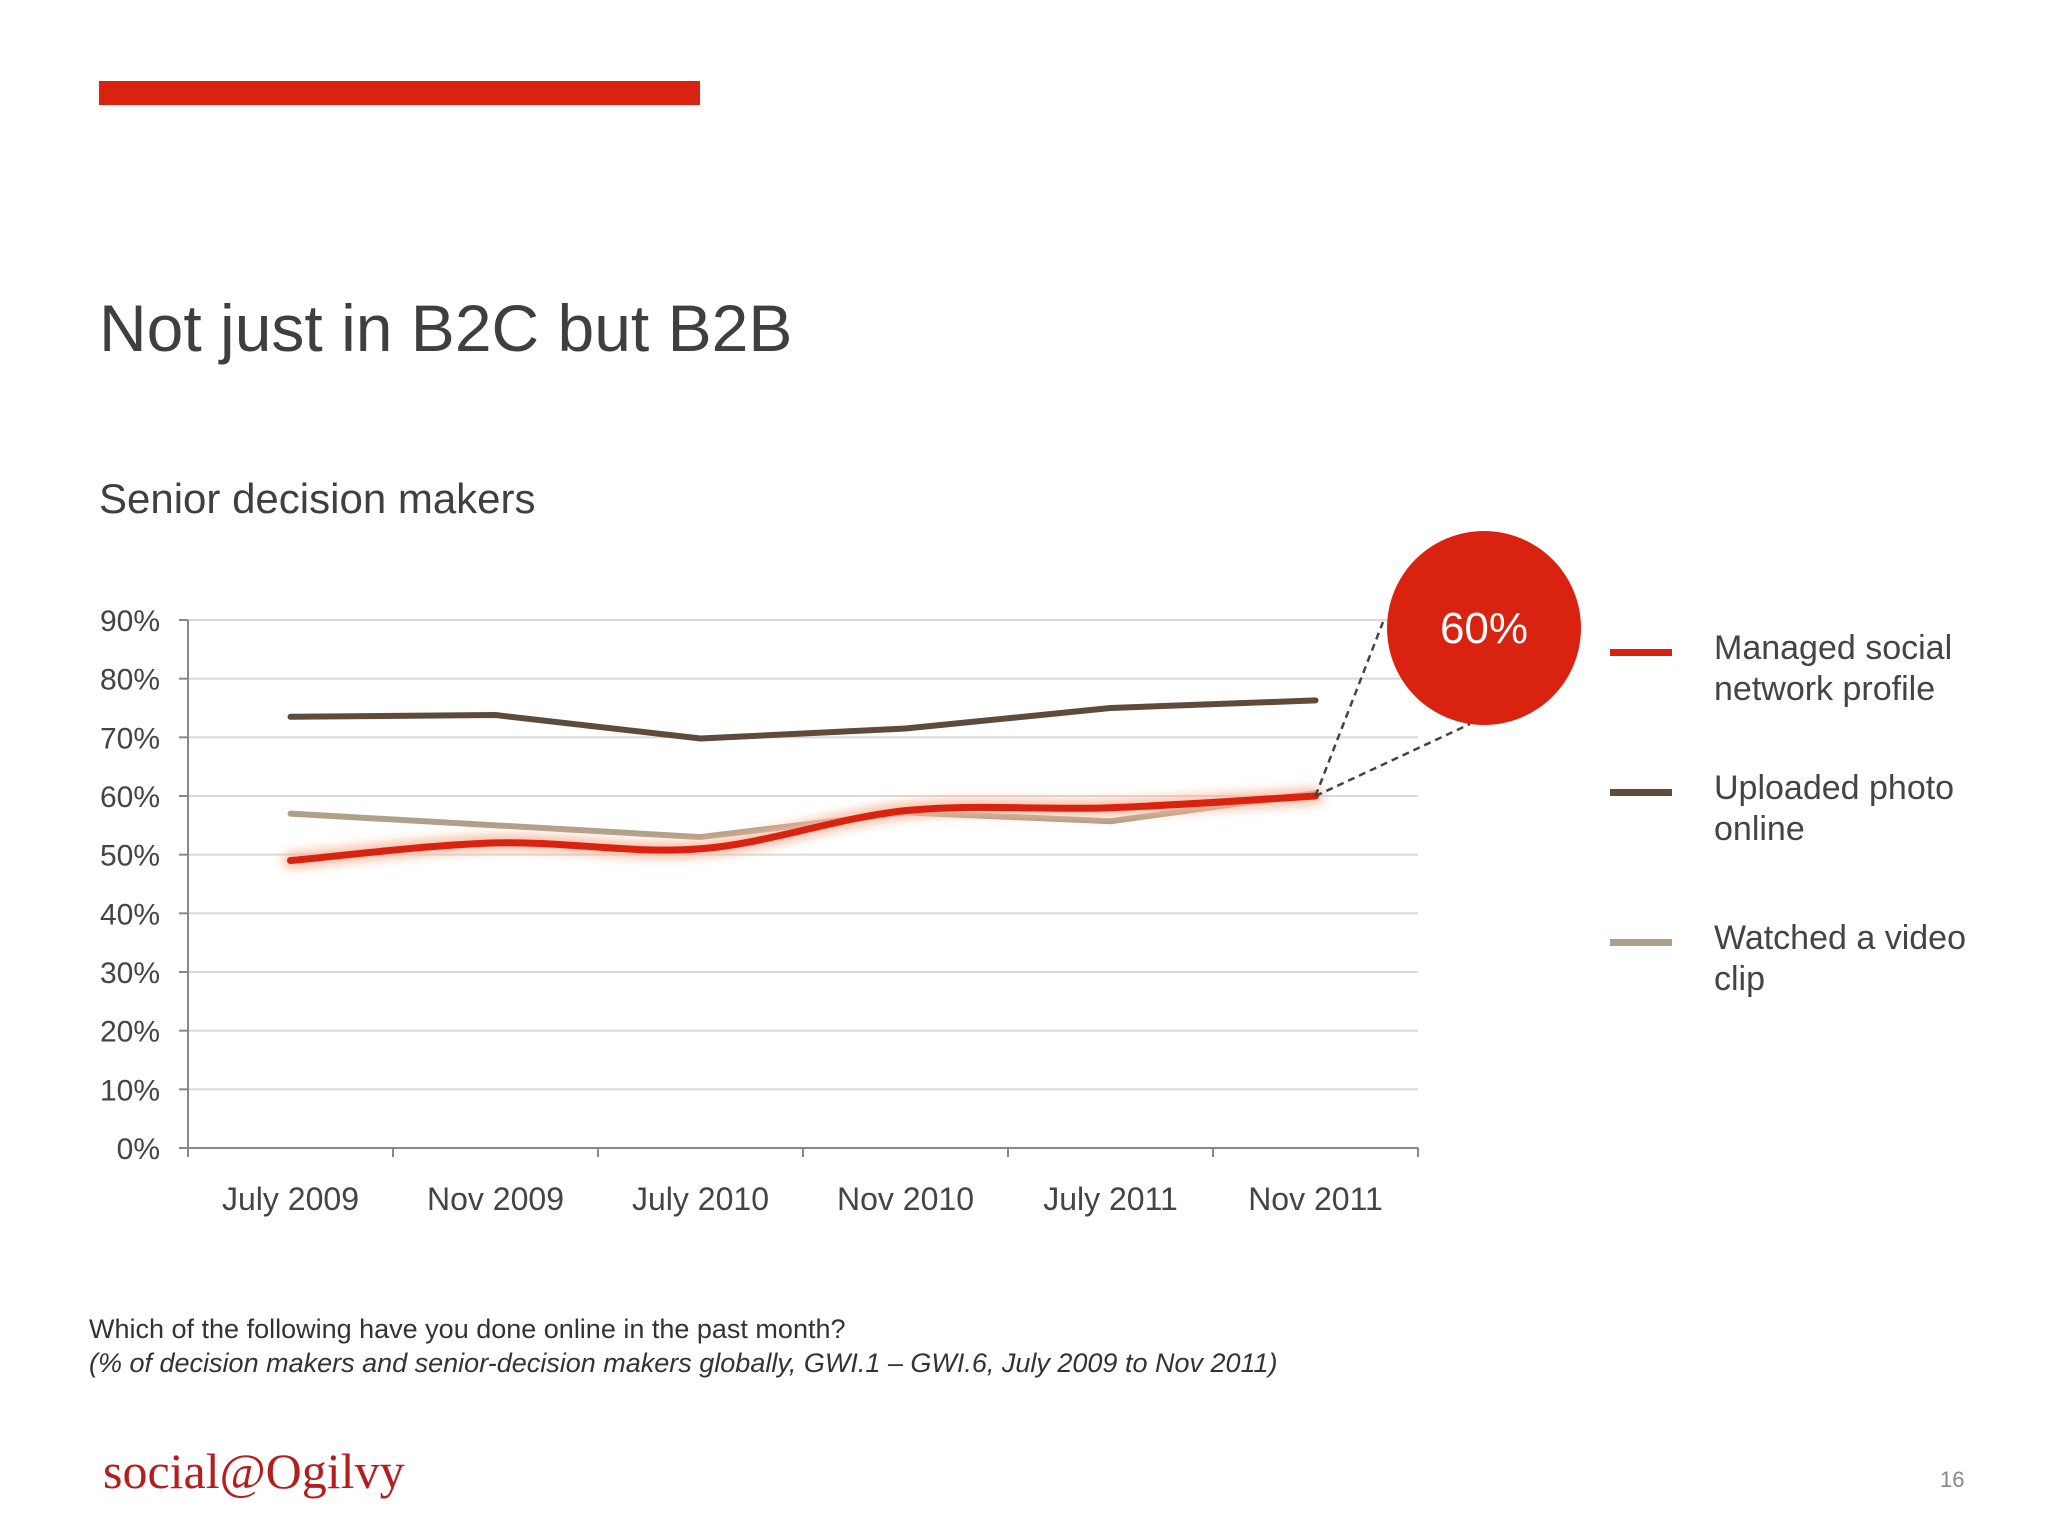  What do you see at coordinates (1834, 808) in the screenshot?
I see `legend-label: Uploaded photo online` at bounding box center [1834, 808].